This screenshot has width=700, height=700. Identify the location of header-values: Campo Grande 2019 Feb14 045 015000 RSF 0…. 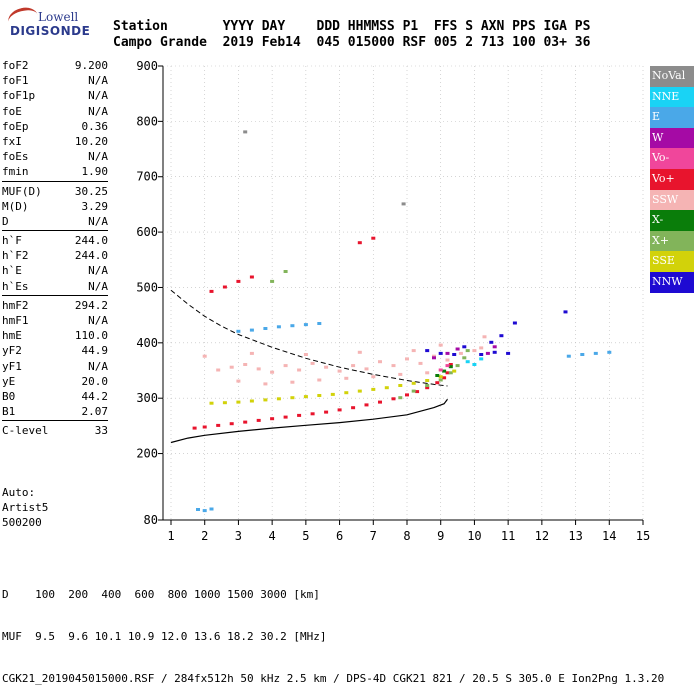
(352, 42).